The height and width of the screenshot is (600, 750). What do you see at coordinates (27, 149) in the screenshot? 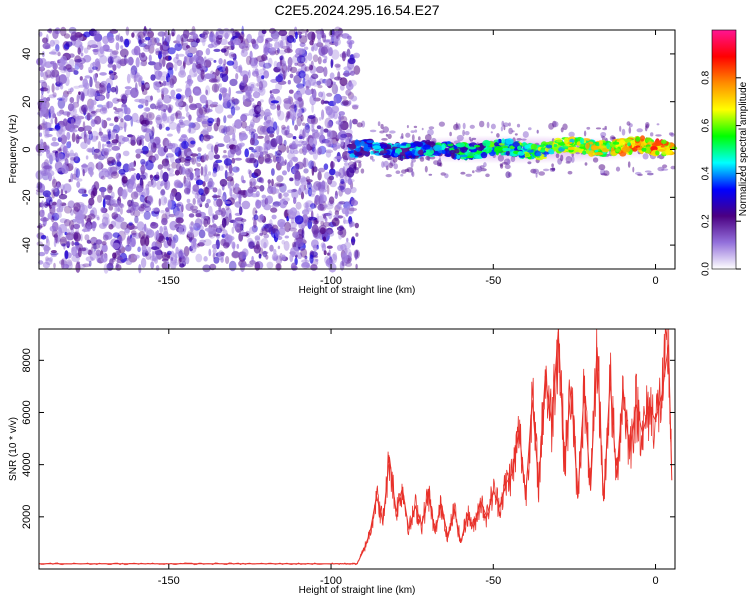
I see `y-tick-label: 0` at bounding box center [27, 149].